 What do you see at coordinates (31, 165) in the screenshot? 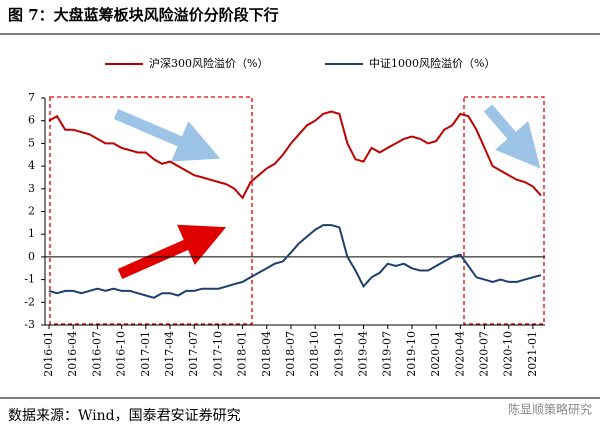
I see `y-tick-label: 4` at bounding box center [31, 165].